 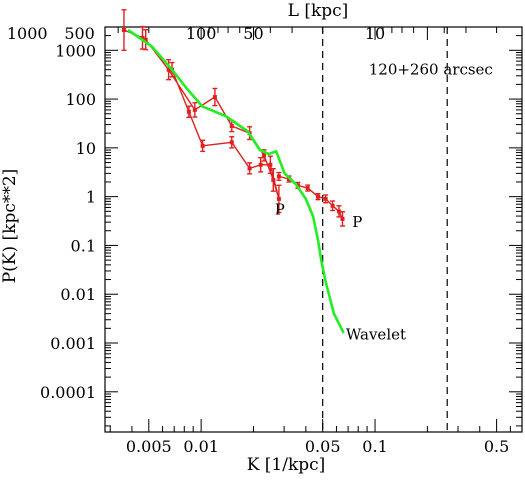 What do you see at coordinates (318, 11) in the screenshot?
I see `top-axis-label: L [kpc]` at bounding box center [318, 11].